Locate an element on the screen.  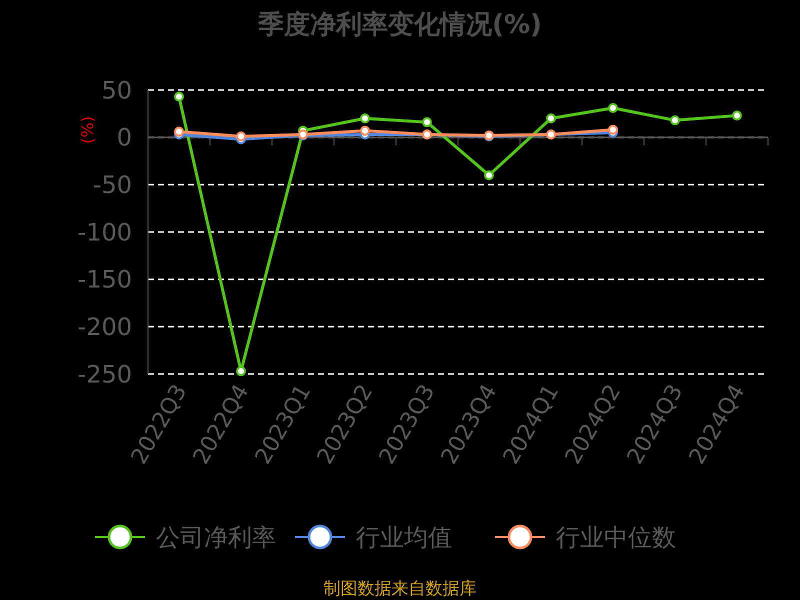
text: 制图数据来自数据库 is located at coordinates (400, 589).